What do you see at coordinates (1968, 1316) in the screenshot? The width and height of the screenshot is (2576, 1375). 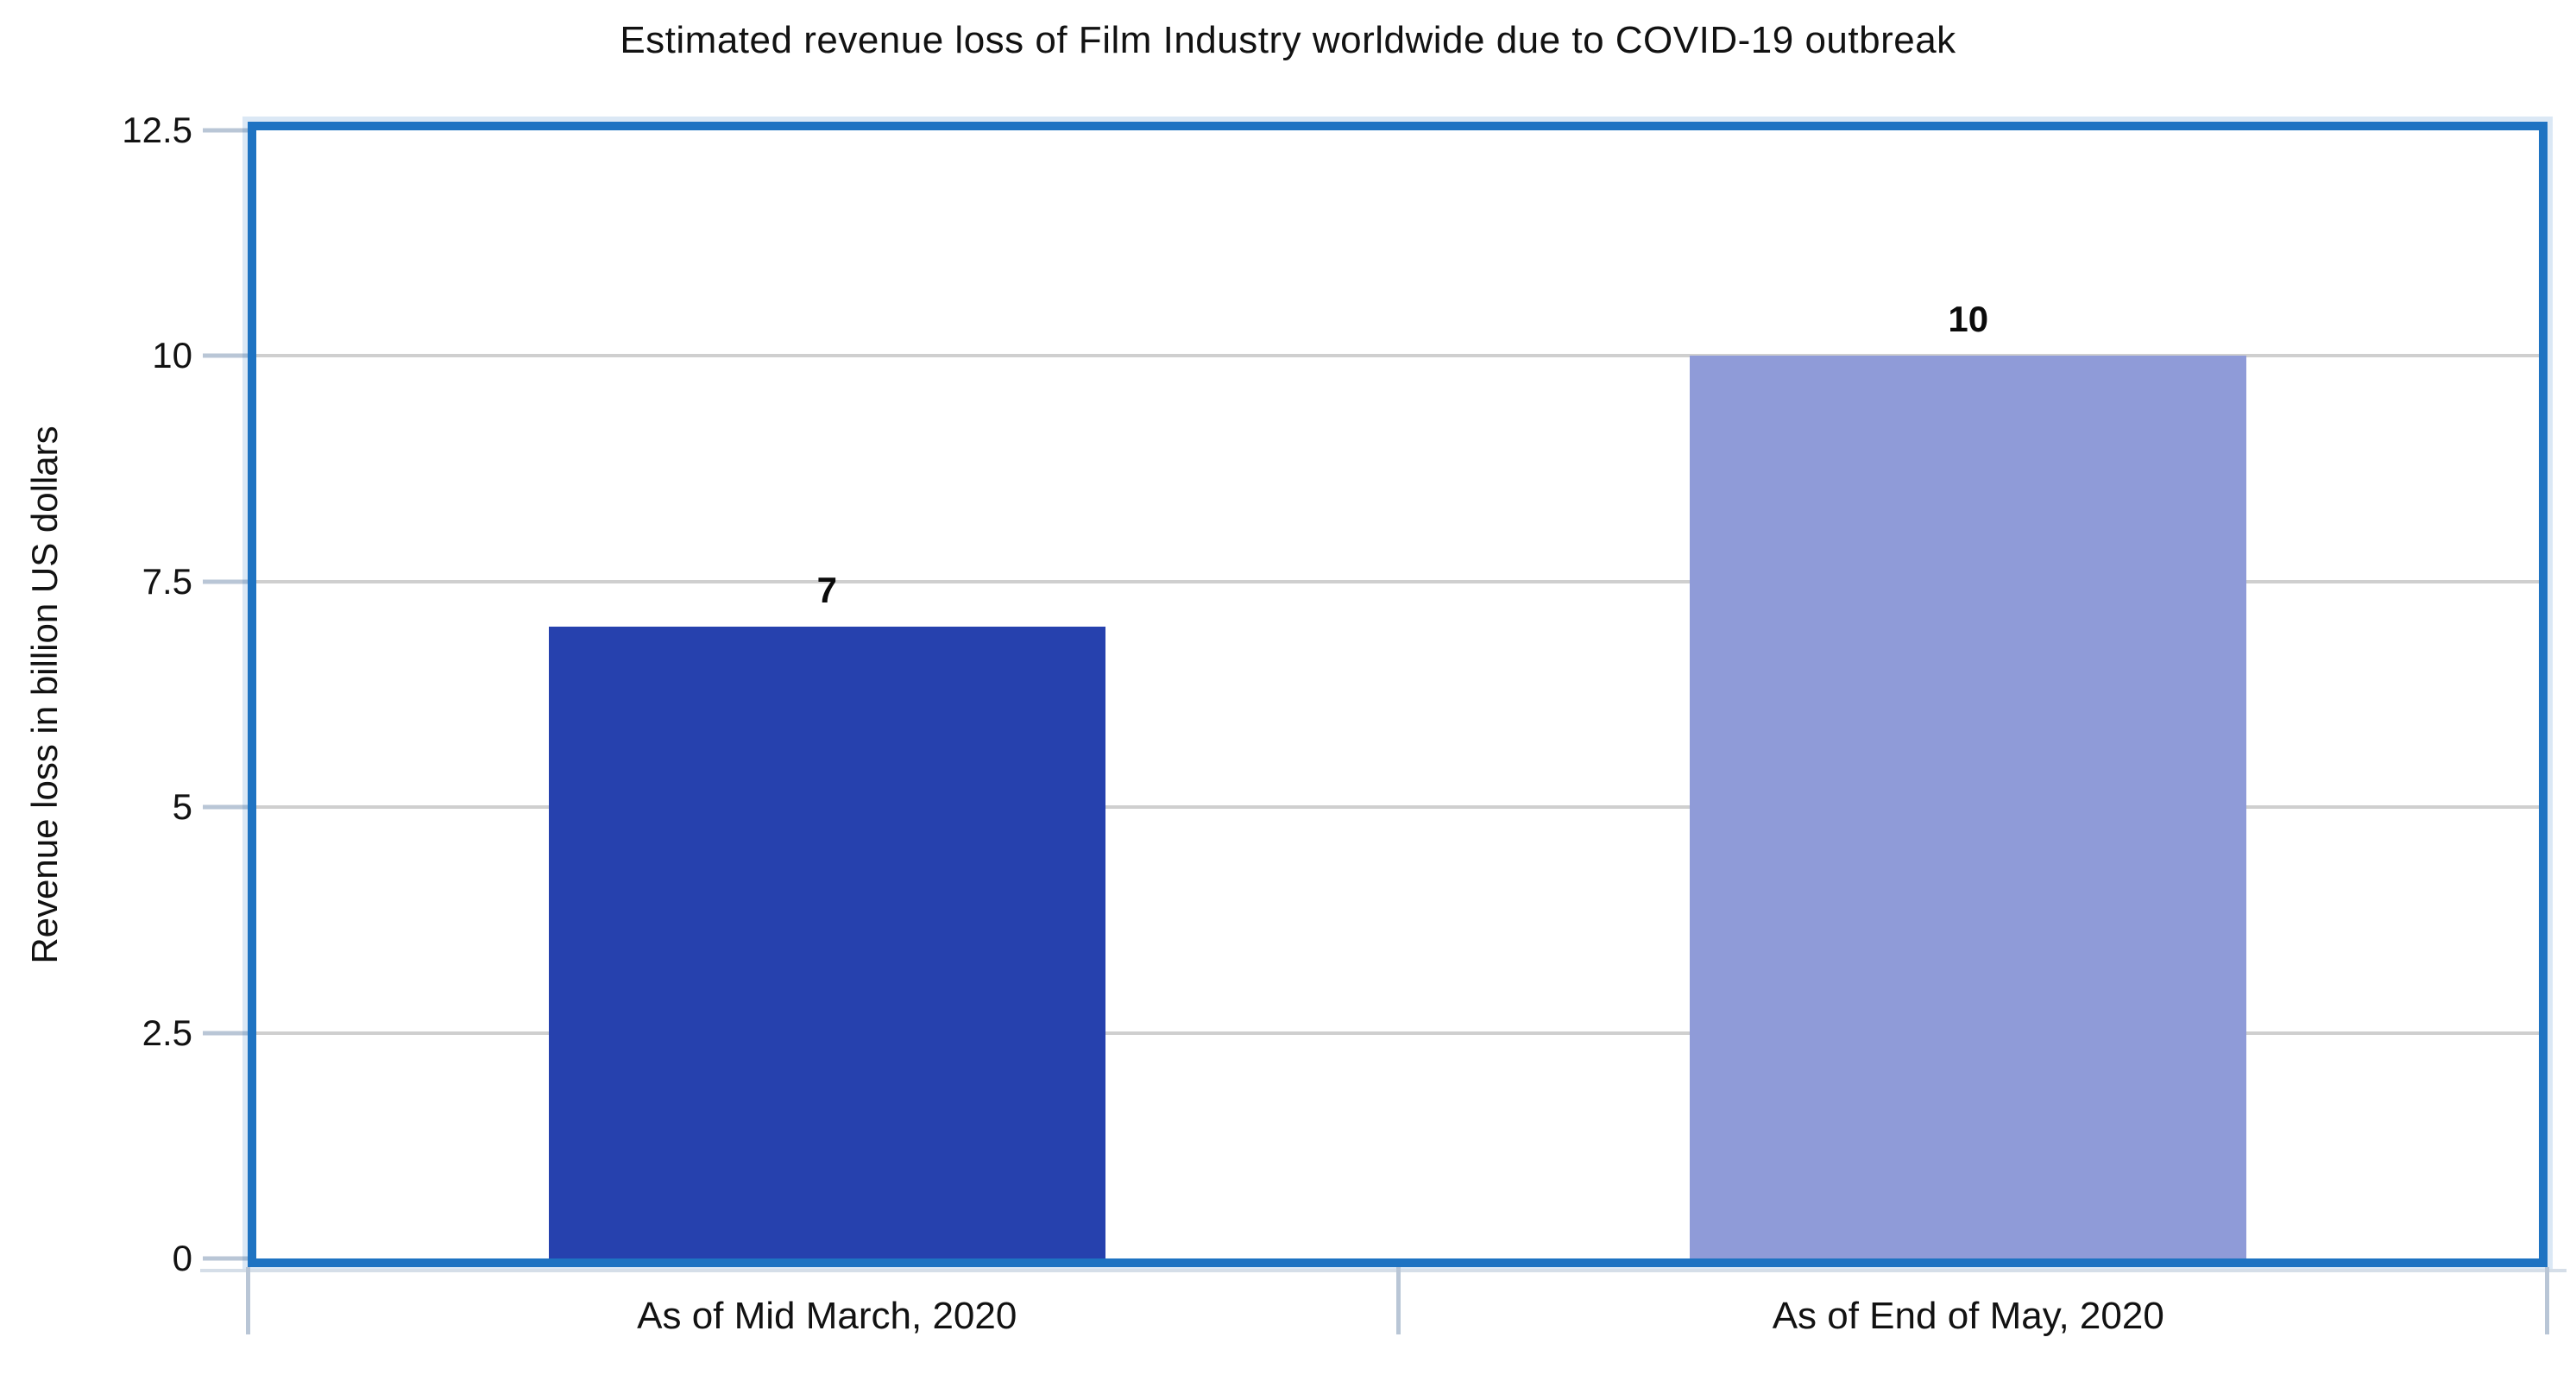 I see `x-category-label: As of End of May, 2020` at bounding box center [1968, 1316].